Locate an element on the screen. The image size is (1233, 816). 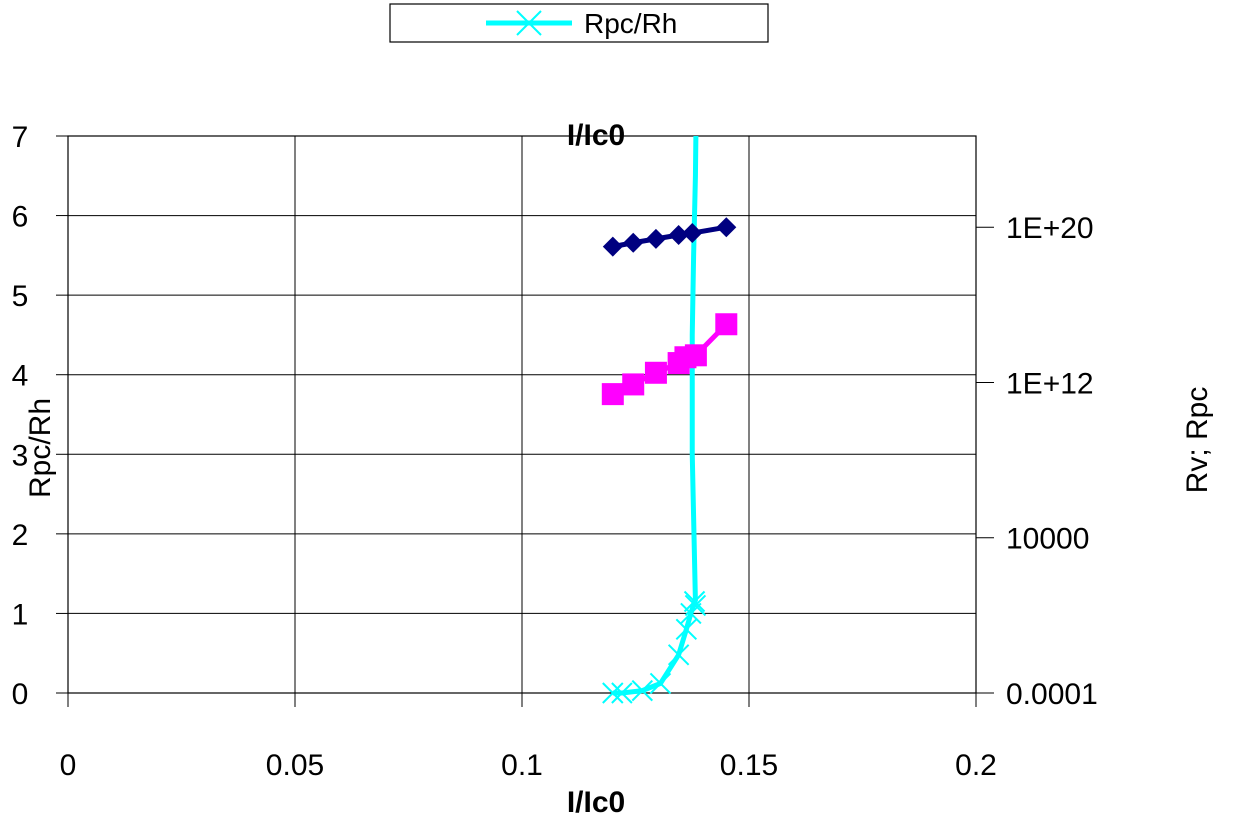
y2-tick-label: 1E+20 is located at coordinates (1050, 228).